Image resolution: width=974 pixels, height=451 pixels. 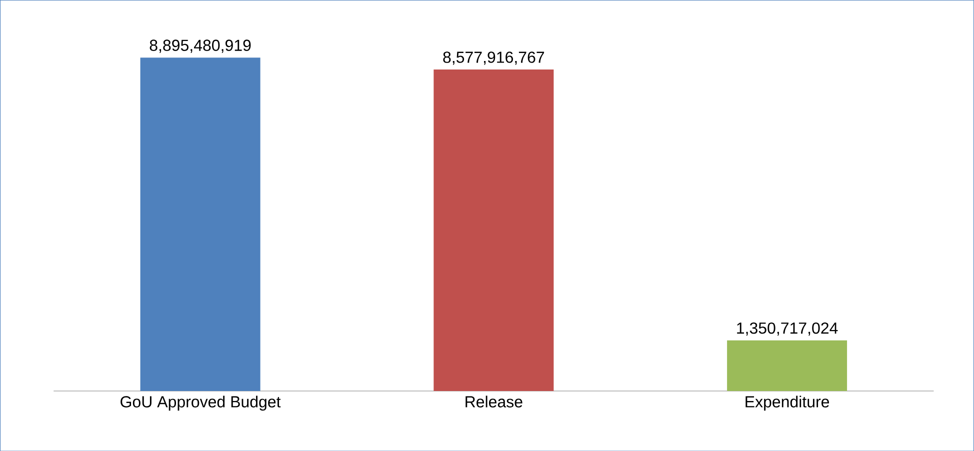 I want to click on x-tick-label: Release, so click(x=494, y=402).